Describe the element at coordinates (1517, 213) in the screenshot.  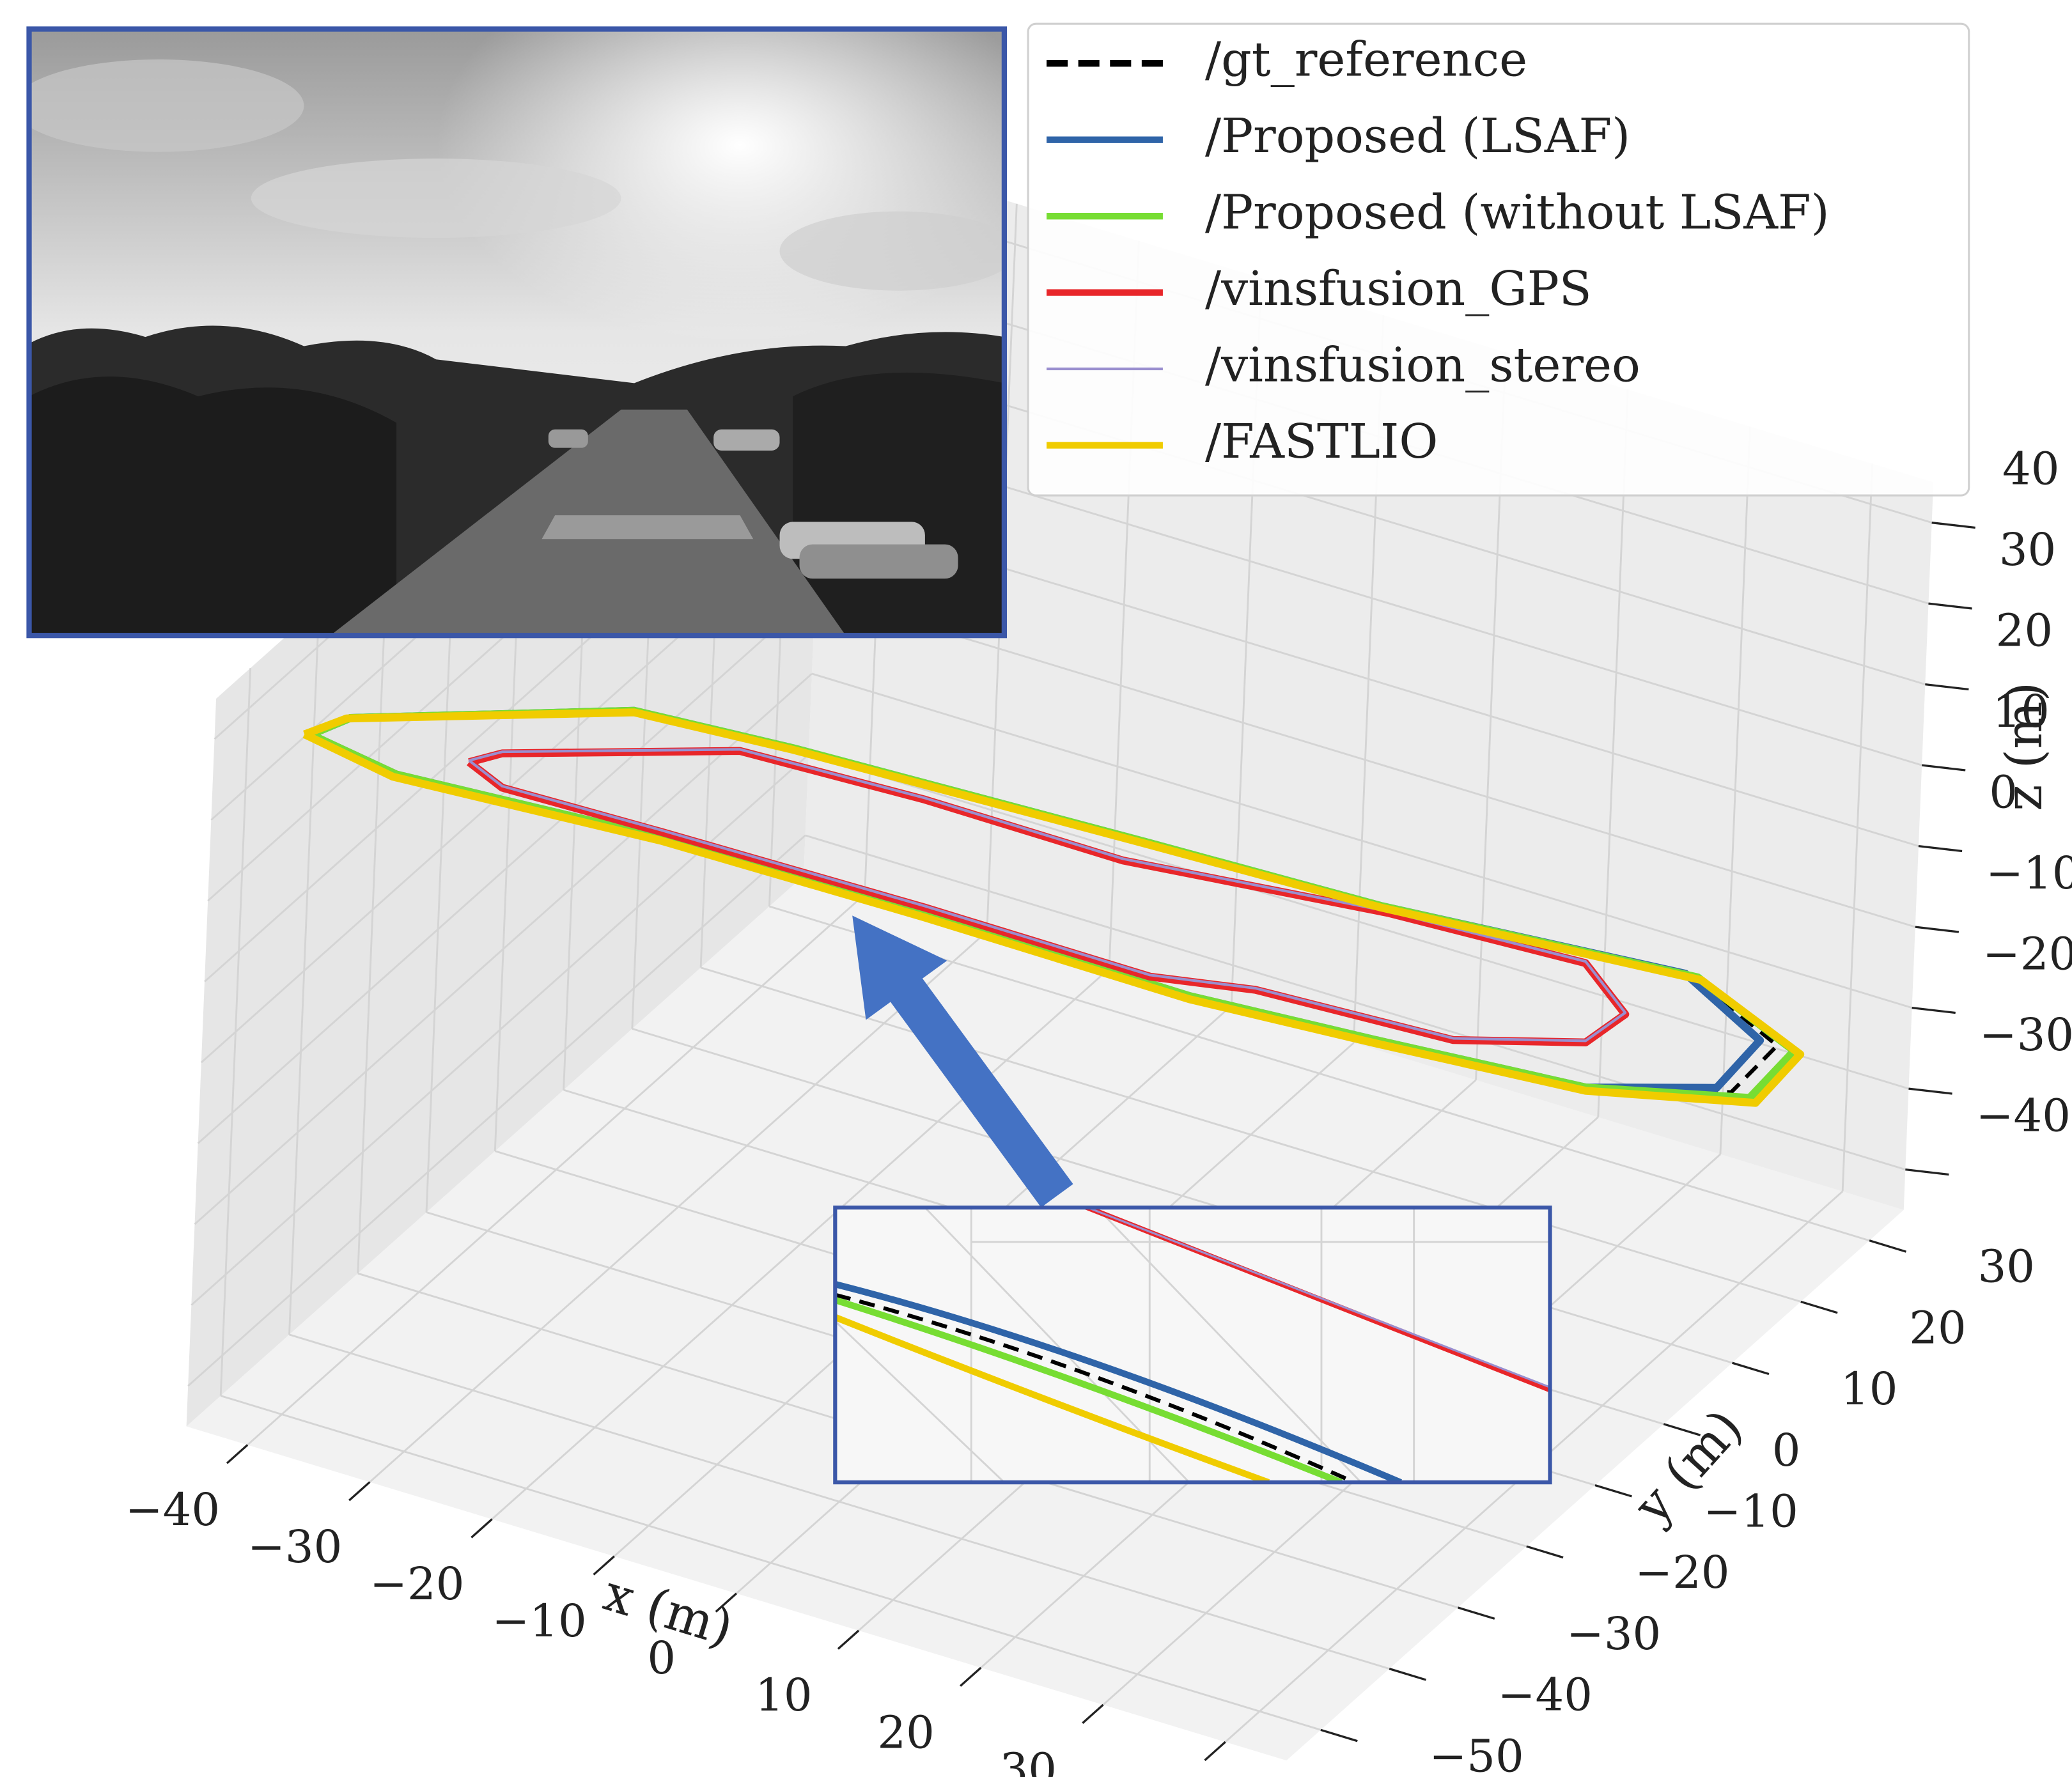
I see `legend-label: /Proposed (without LSAF)` at that location.